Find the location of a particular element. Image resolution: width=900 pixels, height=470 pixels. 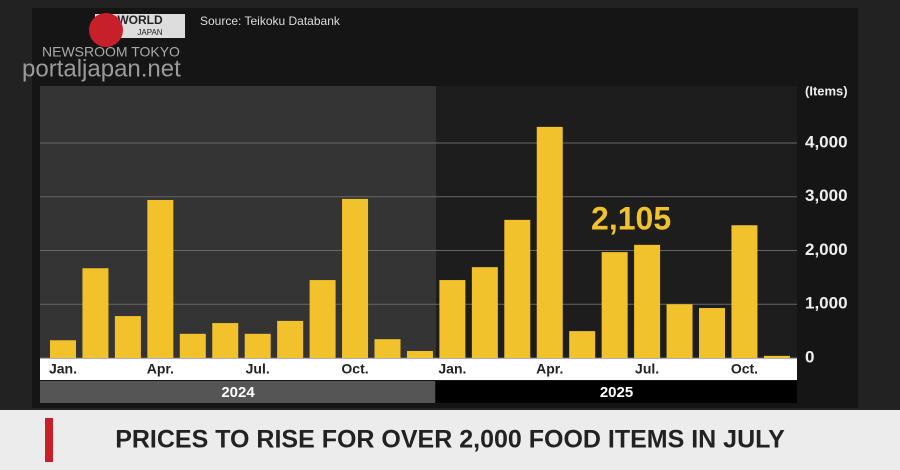

brand: WORLD is located at coordinates (140, 20).